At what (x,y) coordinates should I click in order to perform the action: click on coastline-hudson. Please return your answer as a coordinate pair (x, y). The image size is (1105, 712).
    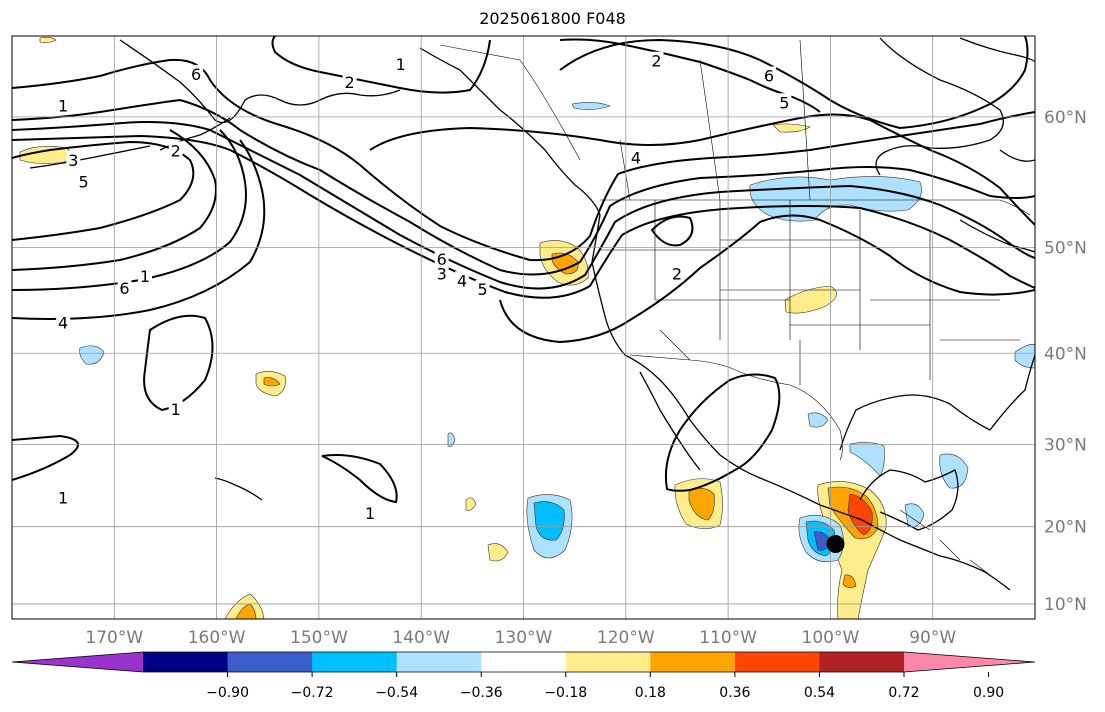
    Looking at the image, I should click on (939, 106).